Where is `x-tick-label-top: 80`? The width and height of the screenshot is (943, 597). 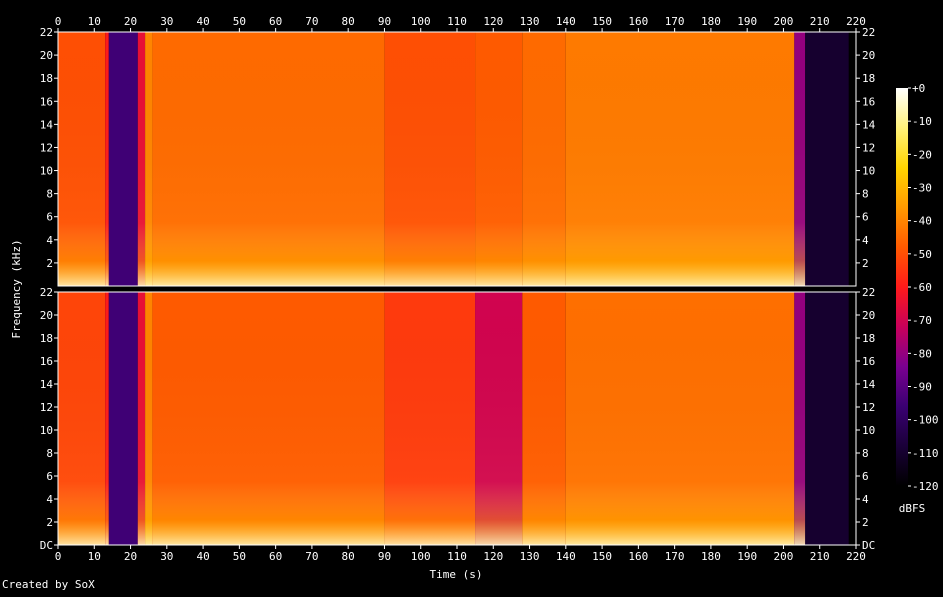 x-tick-label-top: 80 is located at coordinates (348, 21).